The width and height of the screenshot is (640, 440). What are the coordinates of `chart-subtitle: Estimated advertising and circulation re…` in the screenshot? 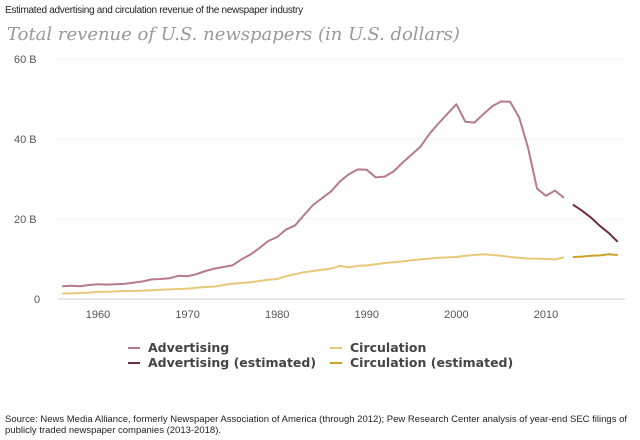 It's located at (154, 10).